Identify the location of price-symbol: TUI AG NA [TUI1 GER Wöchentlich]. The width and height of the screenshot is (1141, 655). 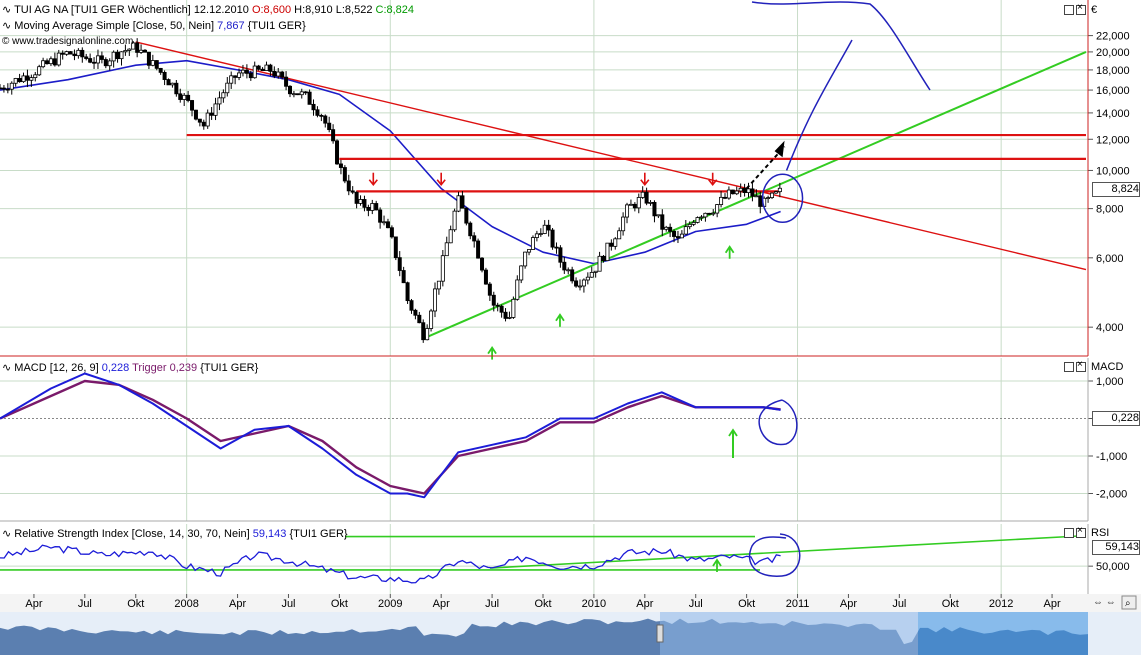
(102, 10).